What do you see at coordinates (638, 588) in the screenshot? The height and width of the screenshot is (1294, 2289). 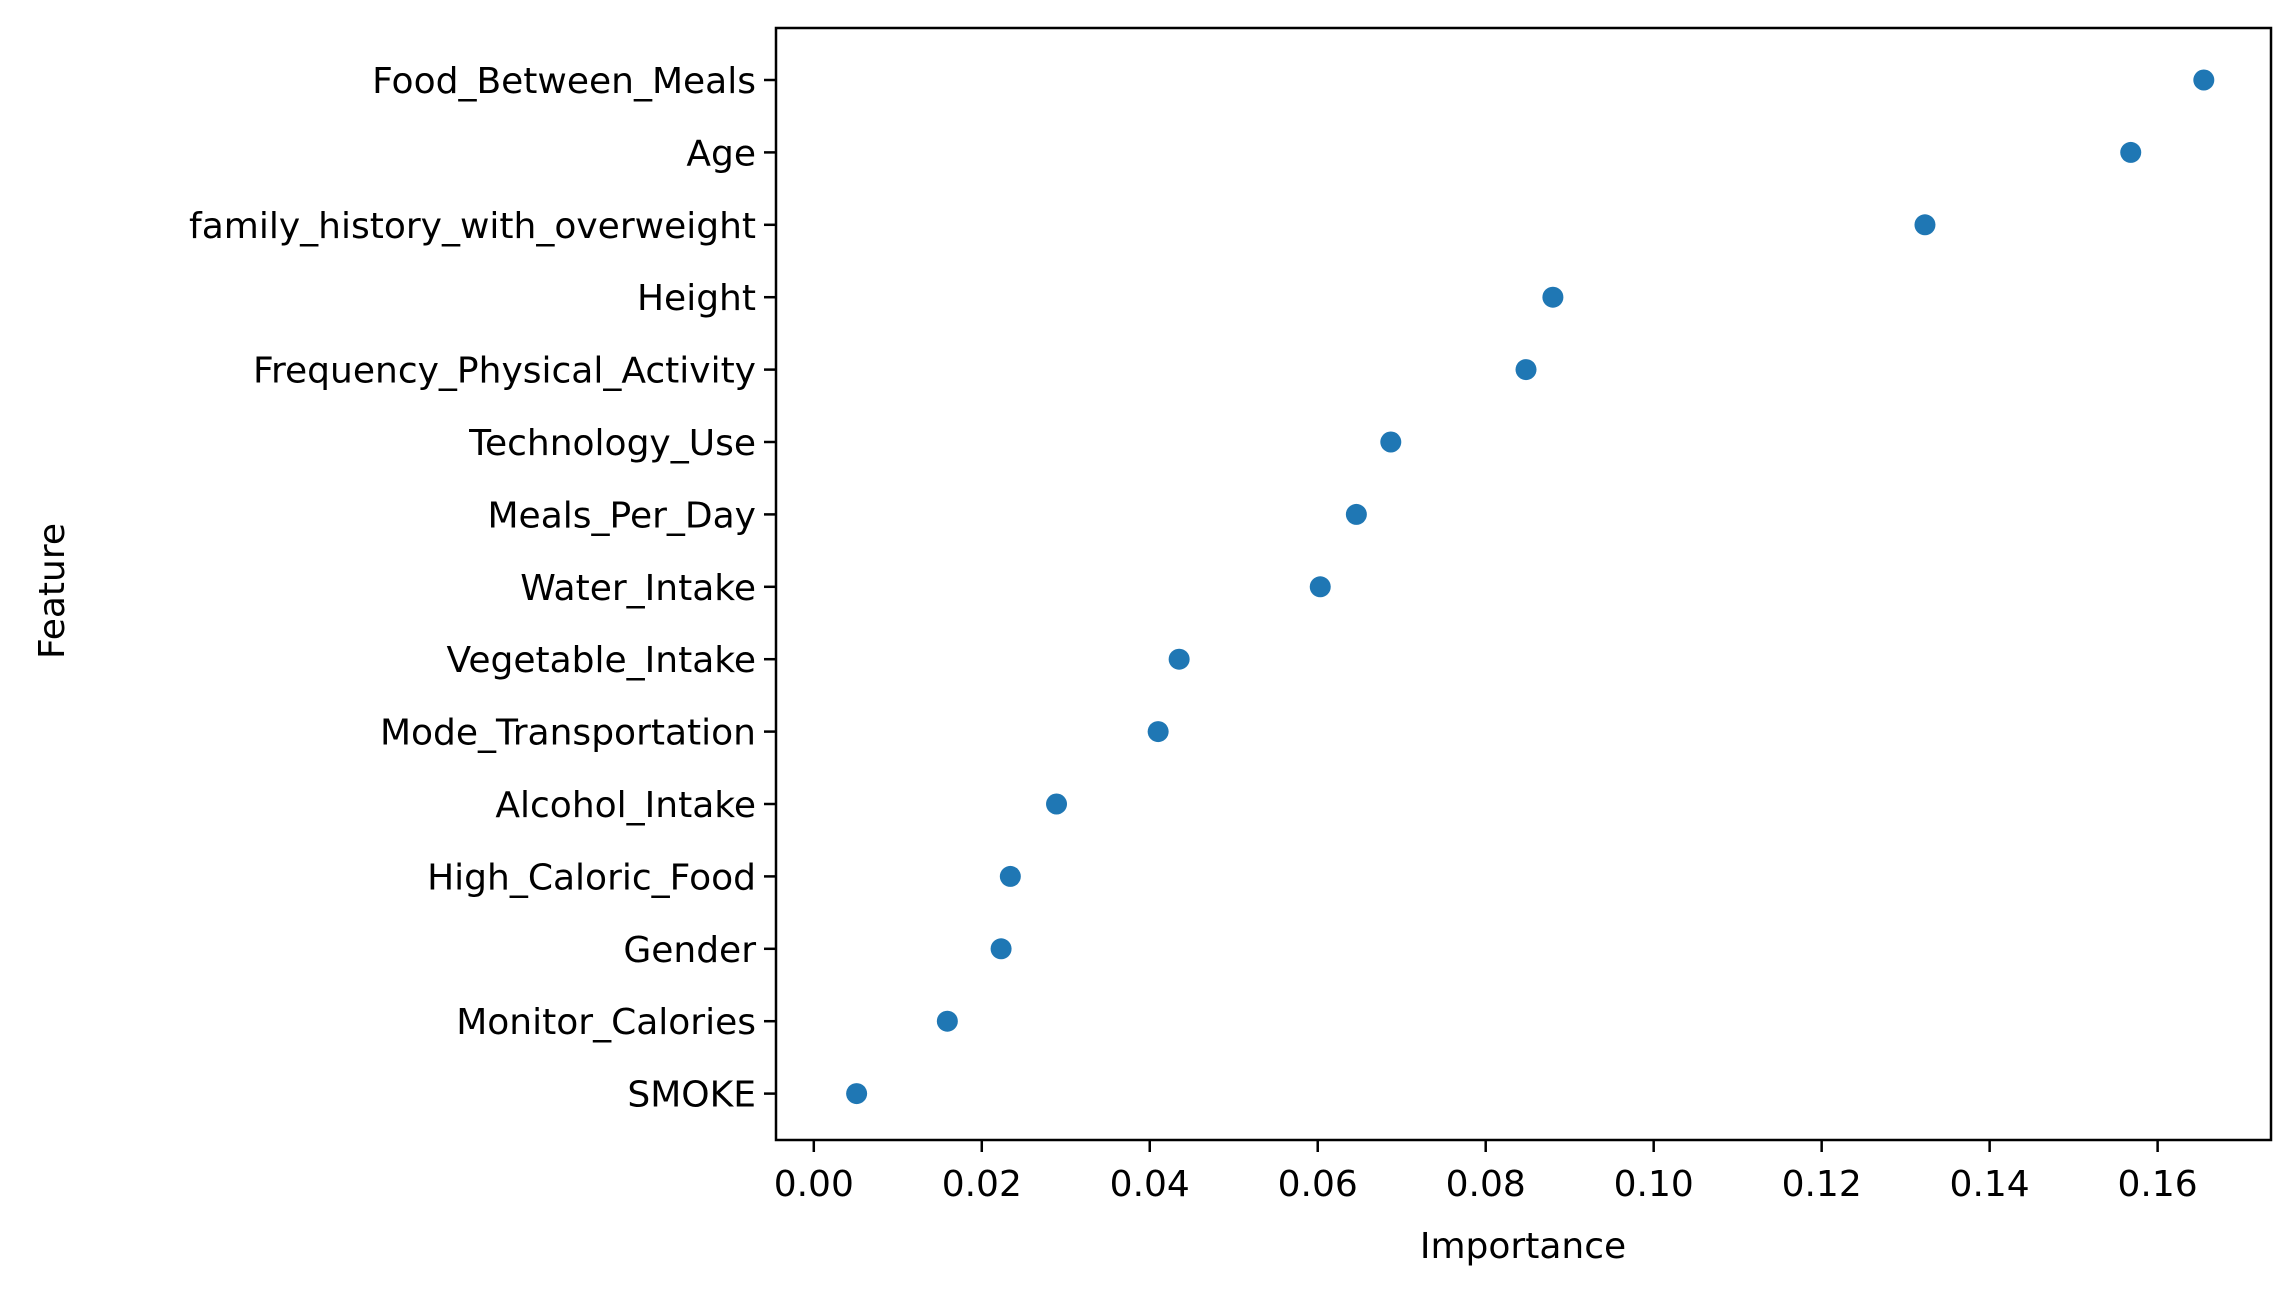 I see `y-tick-label: Water_Intake` at bounding box center [638, 588].